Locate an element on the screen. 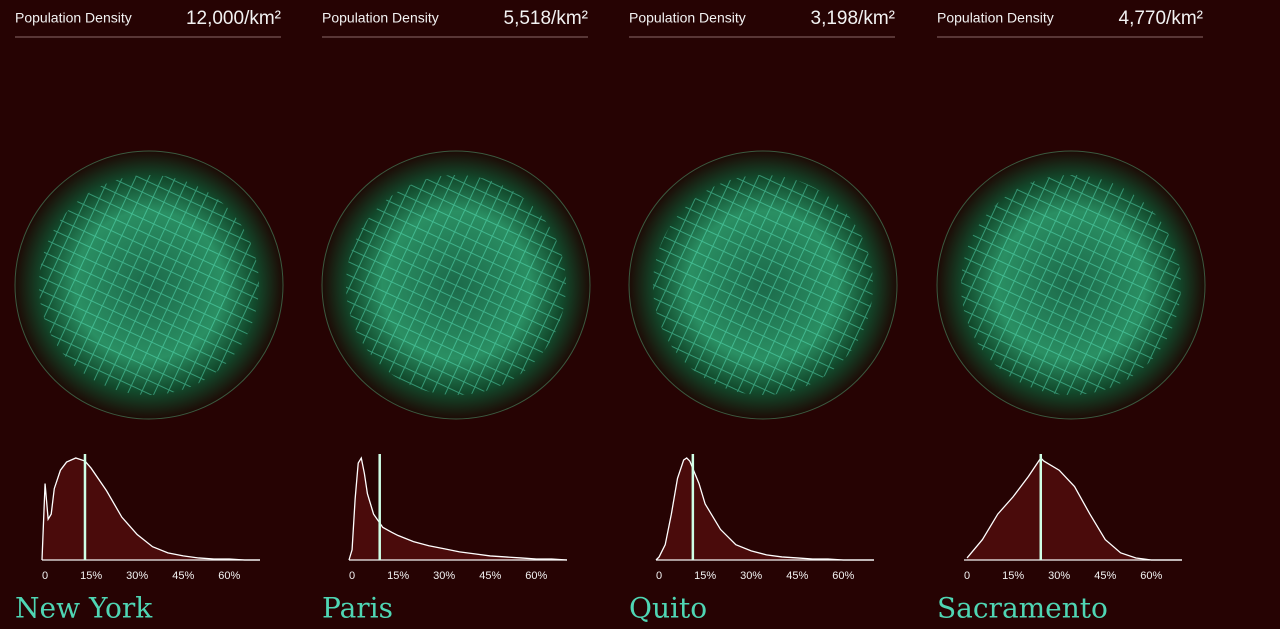  density-value: 3,198/km² is located at coordinates (853, 18).